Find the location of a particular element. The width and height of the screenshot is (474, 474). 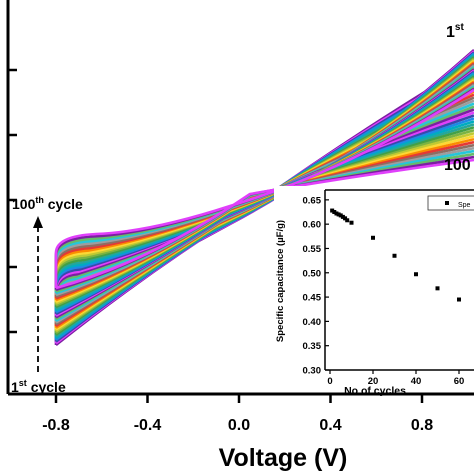

svg-text: 1st cycle is located at coordinates (38, 386).